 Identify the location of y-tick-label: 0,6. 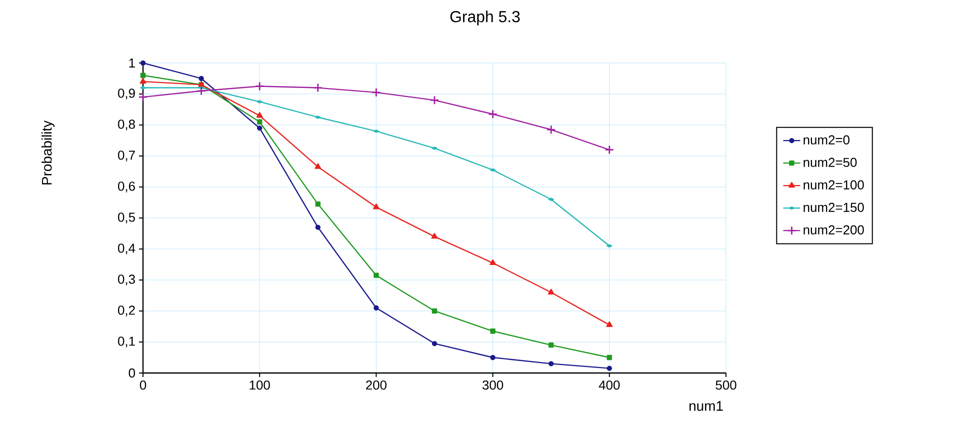
(126, 187).